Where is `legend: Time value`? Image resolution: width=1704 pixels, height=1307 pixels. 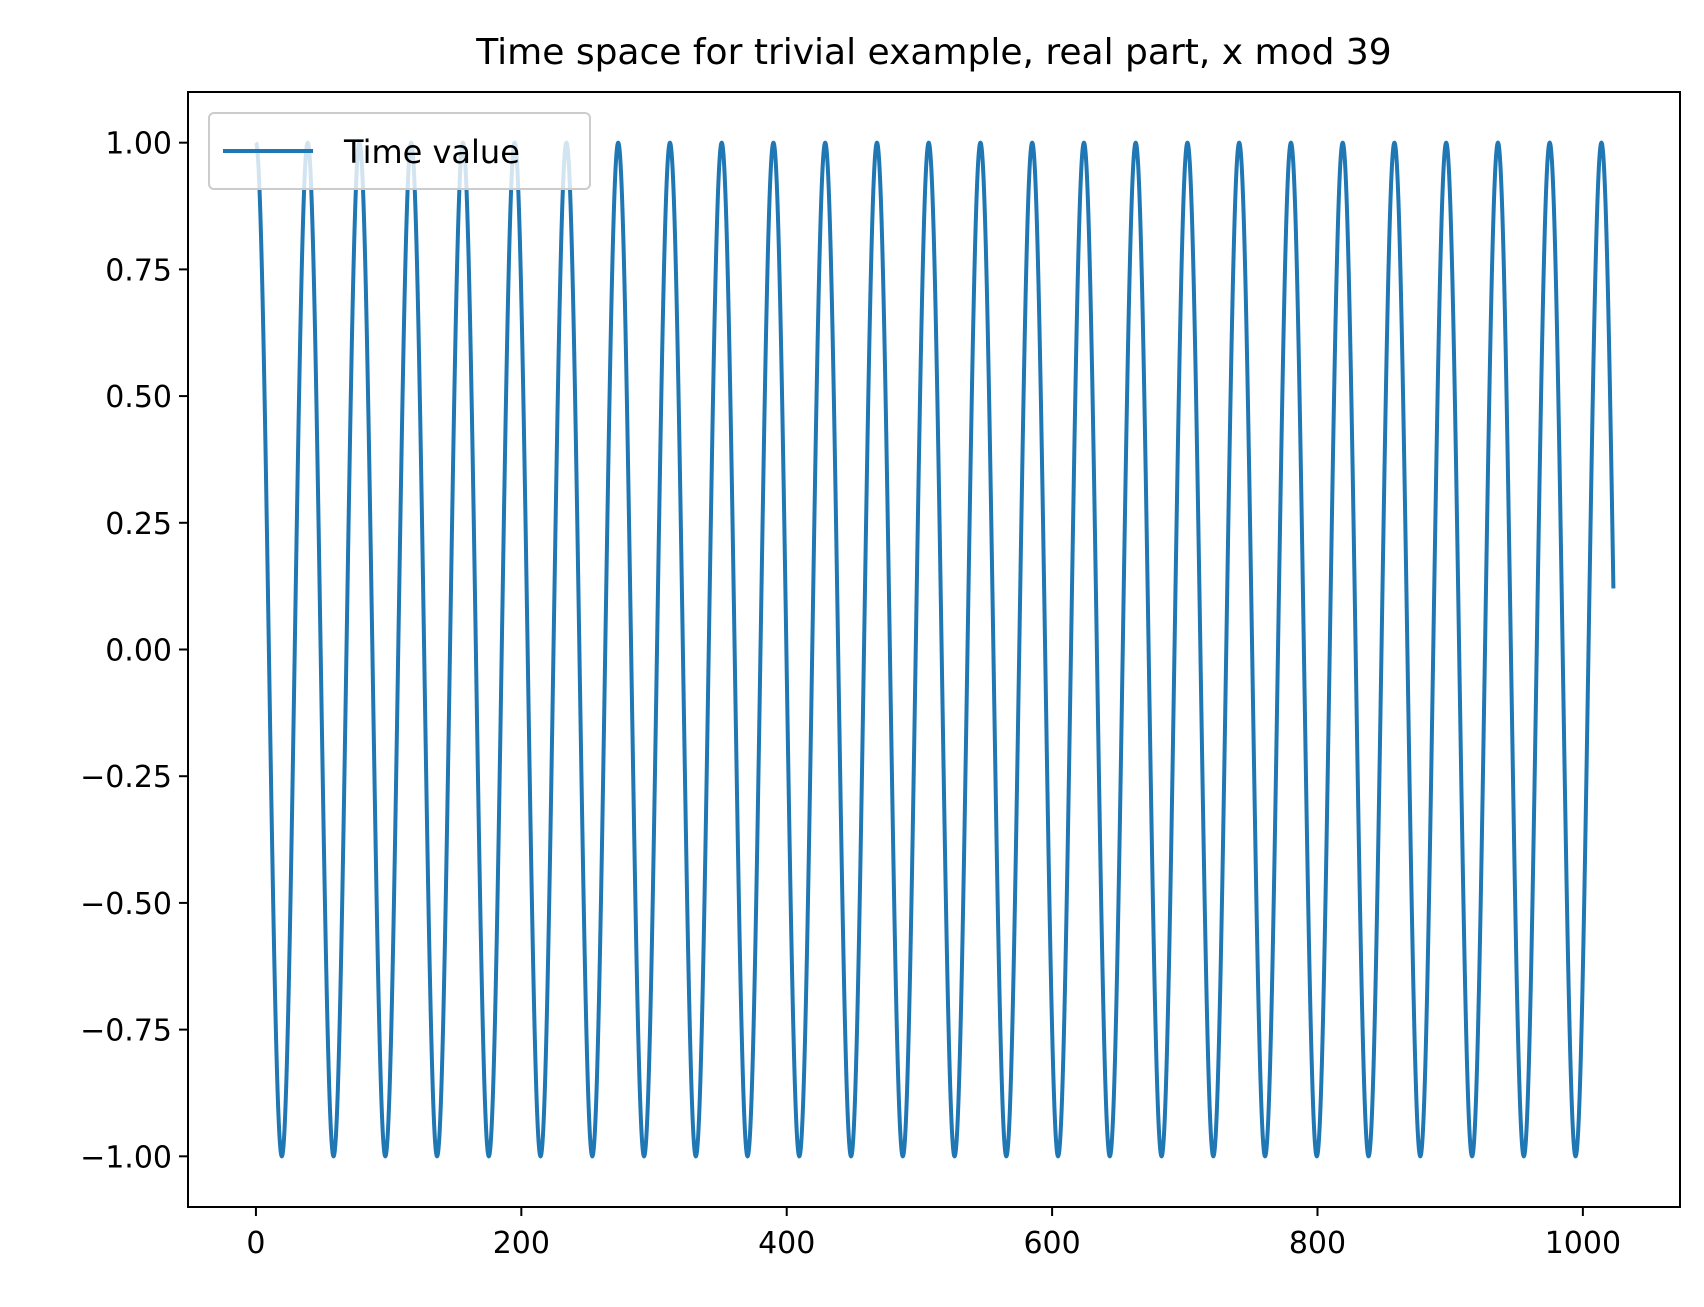
legend: Time value is located at coordinates (399, 151).